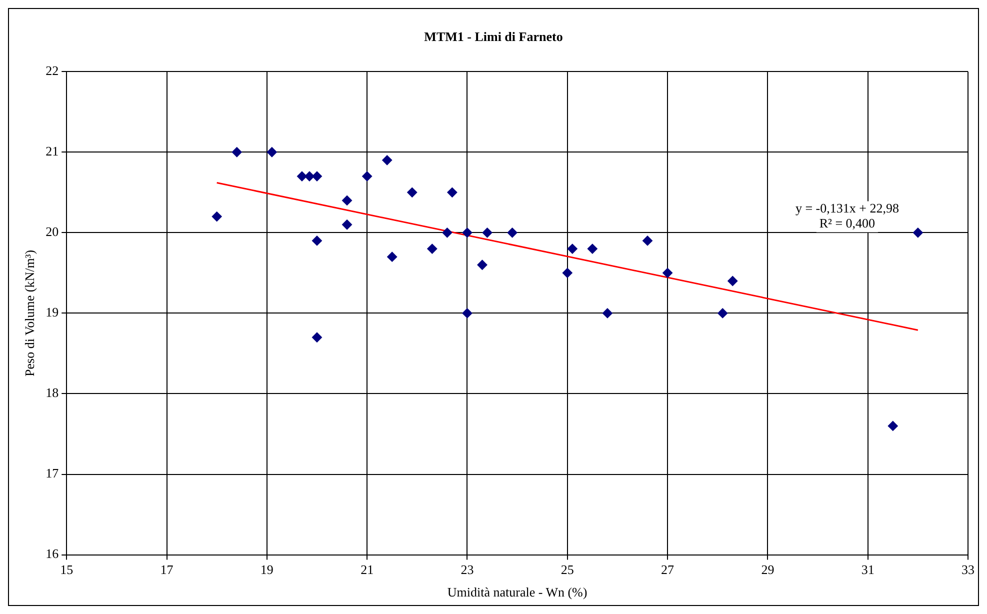  I want to click on x-tick-label: 33, so click(968, 570).